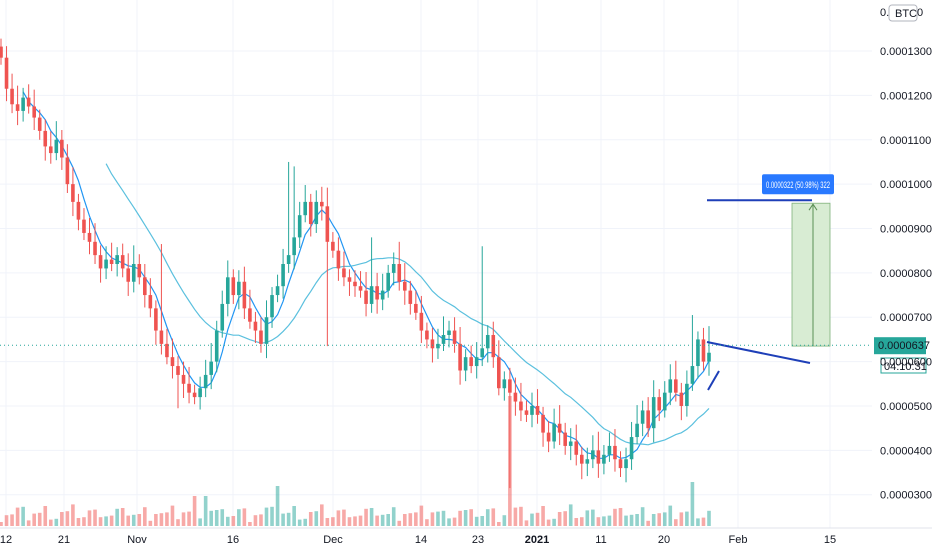 Image resolution: width=932 pixels, height=550 pixels. I want to click on time-tick-label: 16, so click(233, 540).